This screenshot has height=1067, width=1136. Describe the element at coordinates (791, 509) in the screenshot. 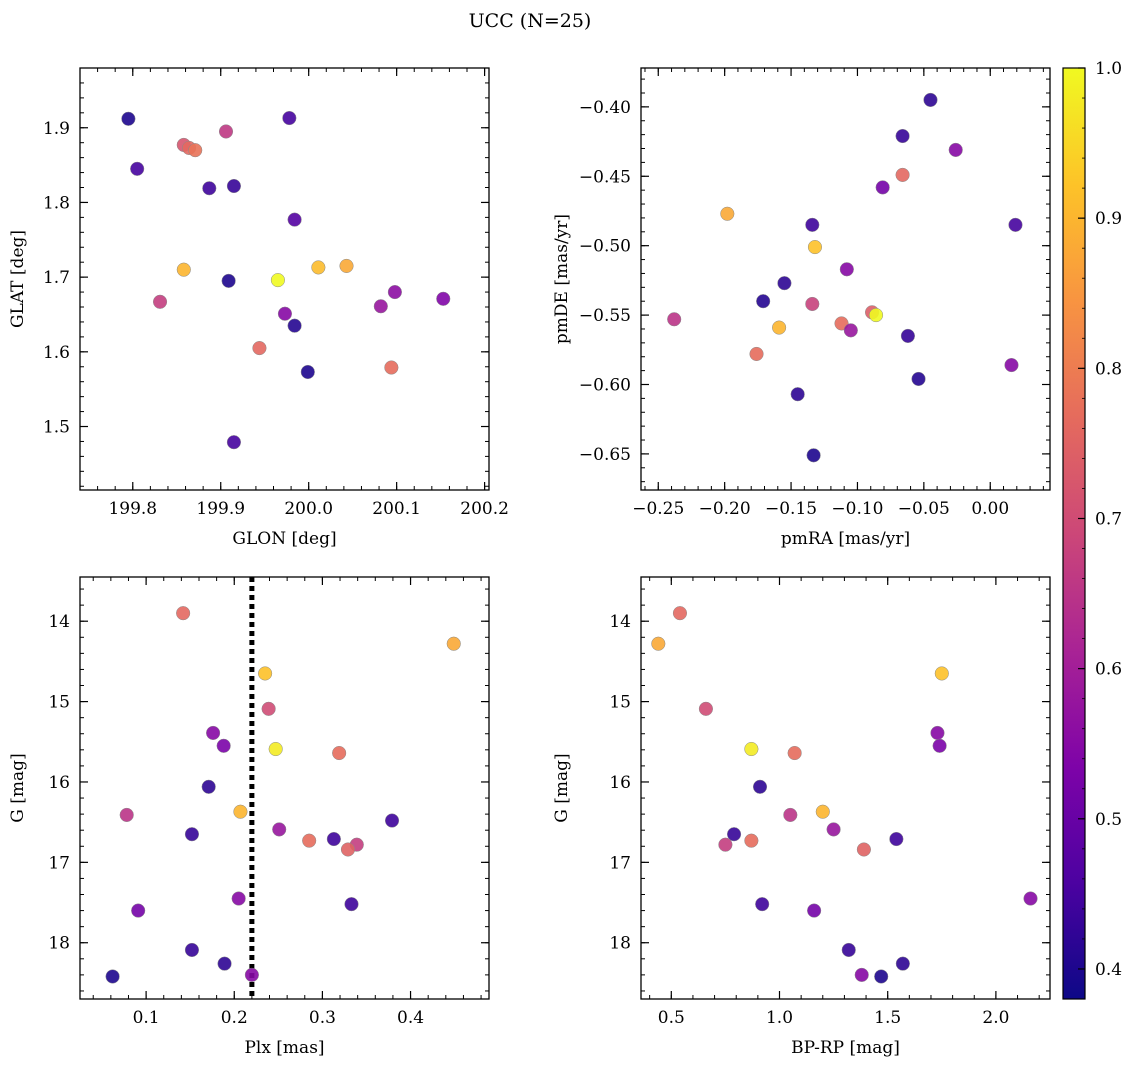

I see `x-tick-label: −0.15` at that location.